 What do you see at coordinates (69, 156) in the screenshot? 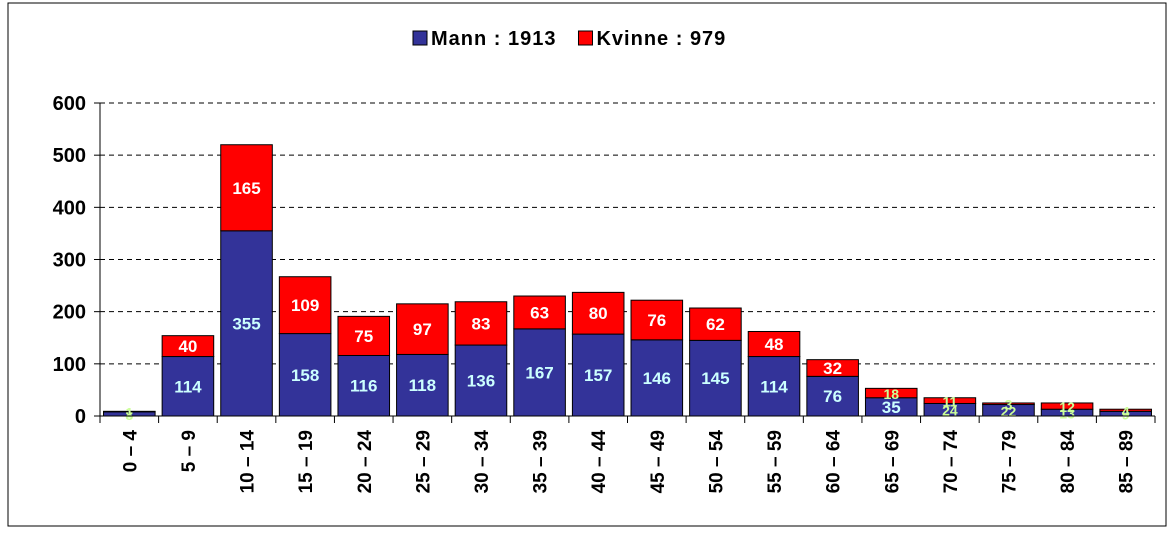
I see `y-tick-label: 500` at bounding box center [69, 156].